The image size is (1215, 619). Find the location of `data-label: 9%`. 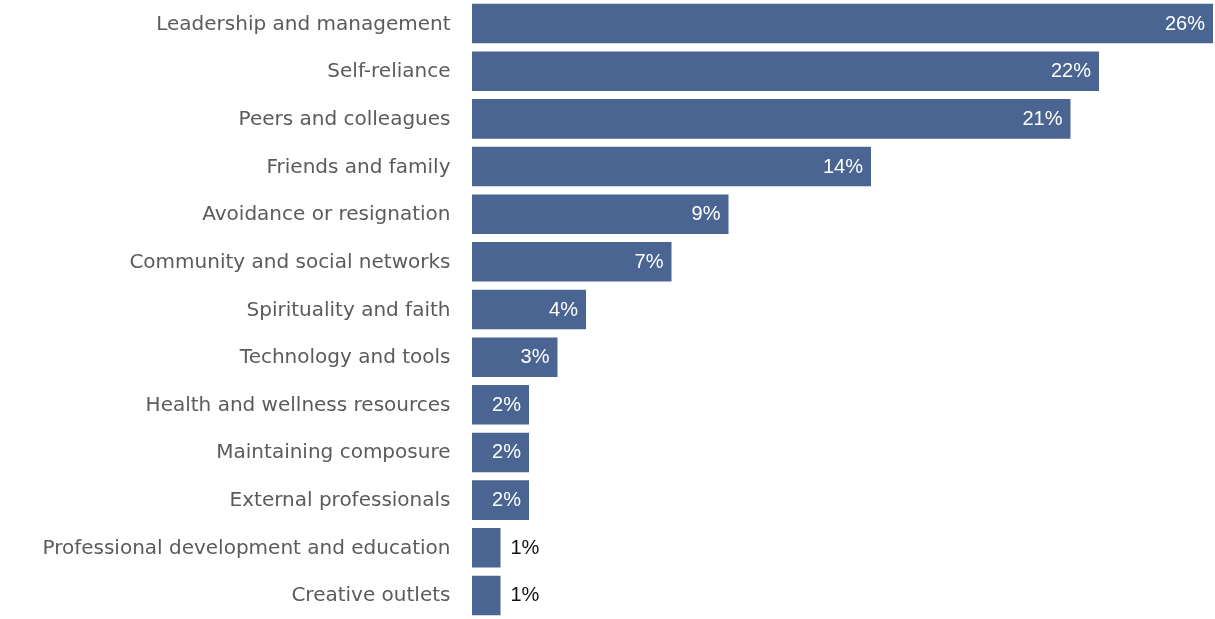

data-label: 9% is located at coordinates (706, 213).